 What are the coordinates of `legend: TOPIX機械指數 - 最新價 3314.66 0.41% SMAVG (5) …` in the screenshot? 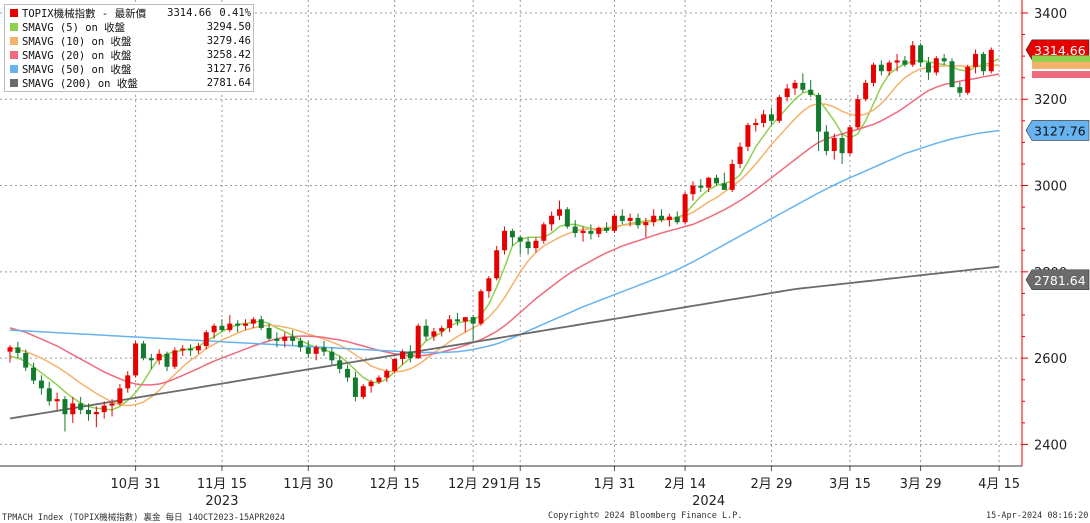 It's located at (129, 48).